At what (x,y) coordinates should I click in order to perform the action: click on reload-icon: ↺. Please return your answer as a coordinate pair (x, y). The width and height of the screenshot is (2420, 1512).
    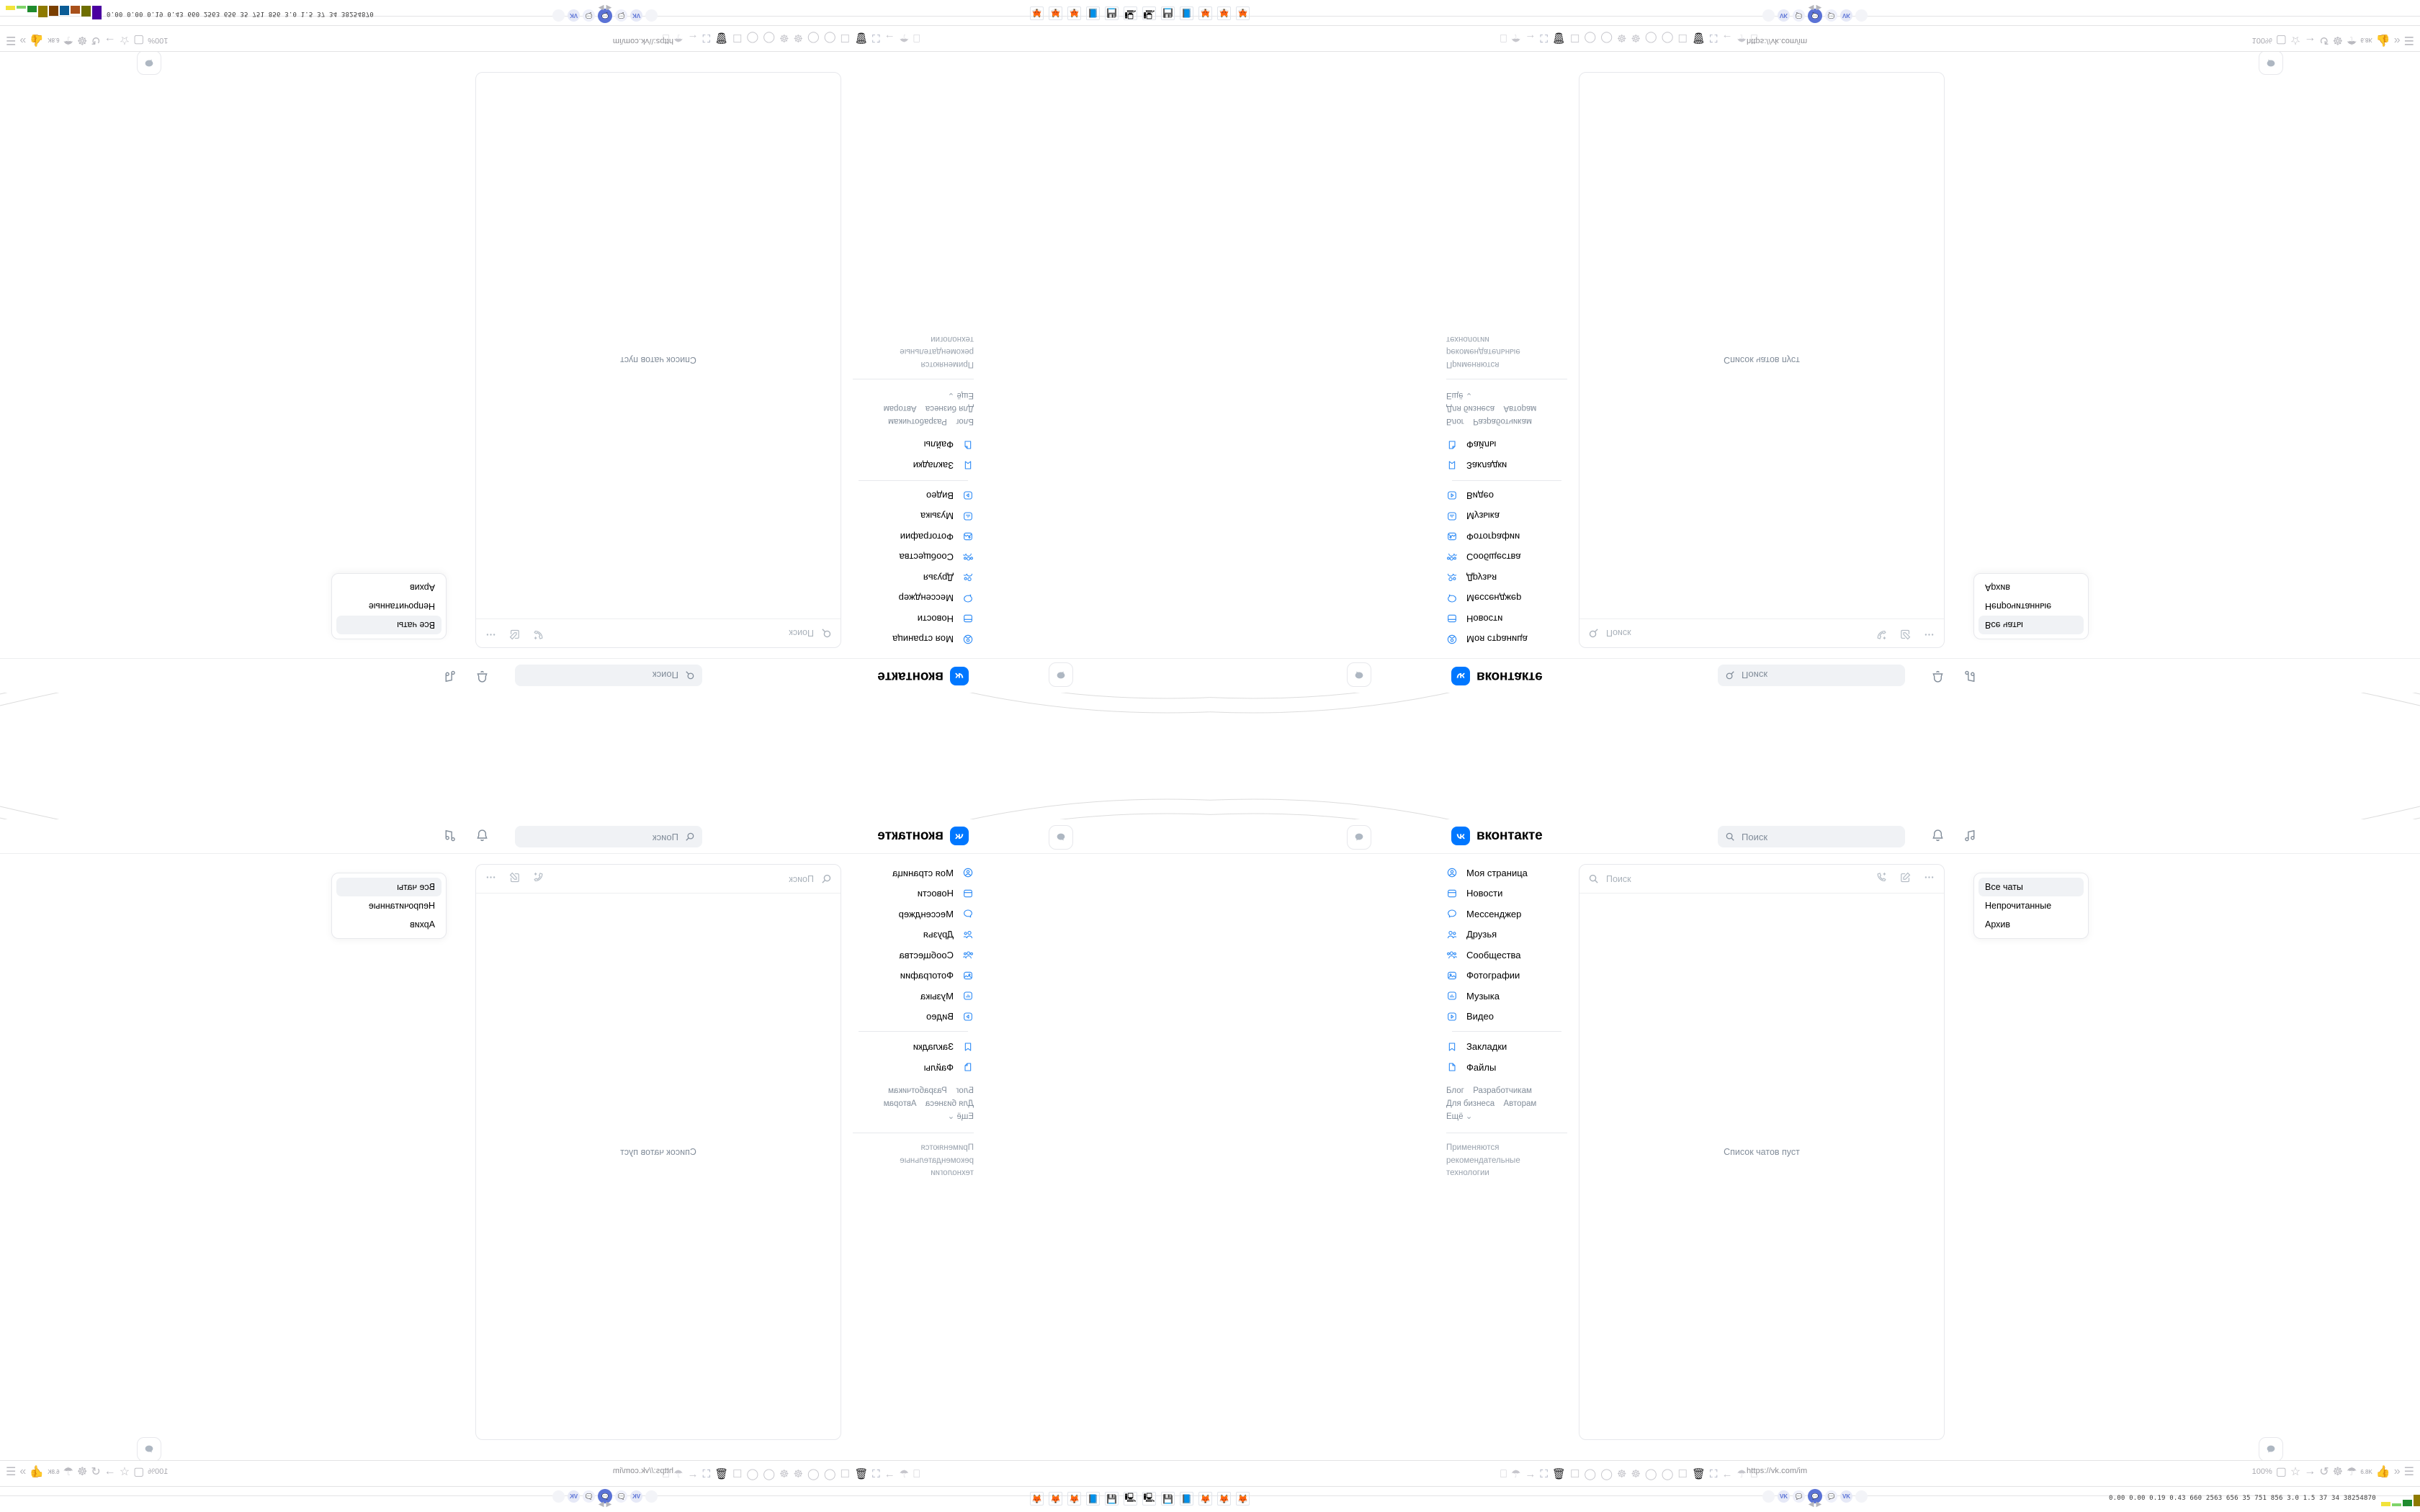
    Looking at the image, I should click on (2324, 1472).